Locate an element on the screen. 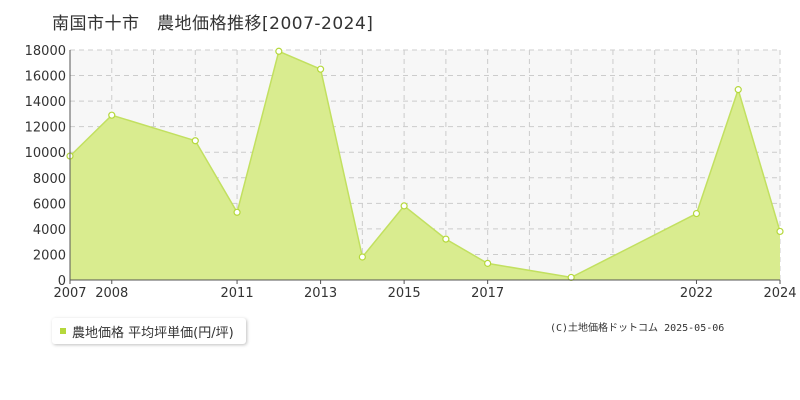 This screenshot has height=400, width=800. y-tick-label: 14000 is located at coordinates (45, 102).